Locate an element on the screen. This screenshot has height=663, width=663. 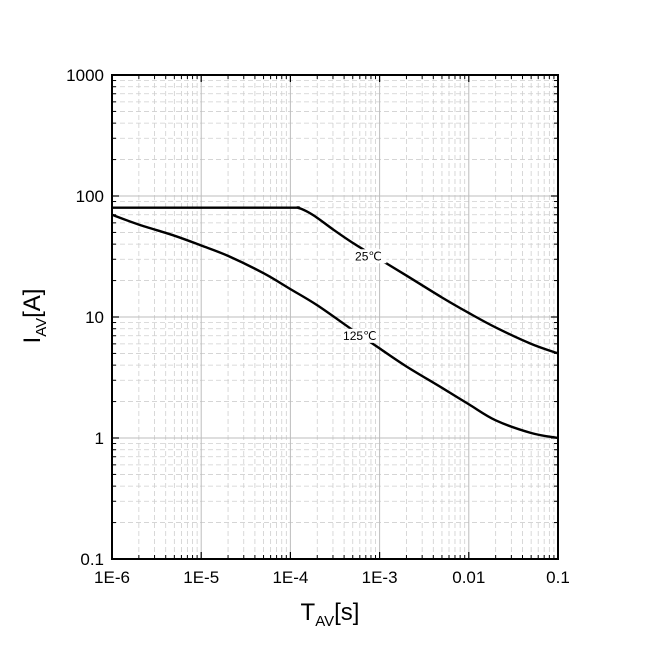
y-axis-title: IAV[A] is located at coordinates (34, 316).